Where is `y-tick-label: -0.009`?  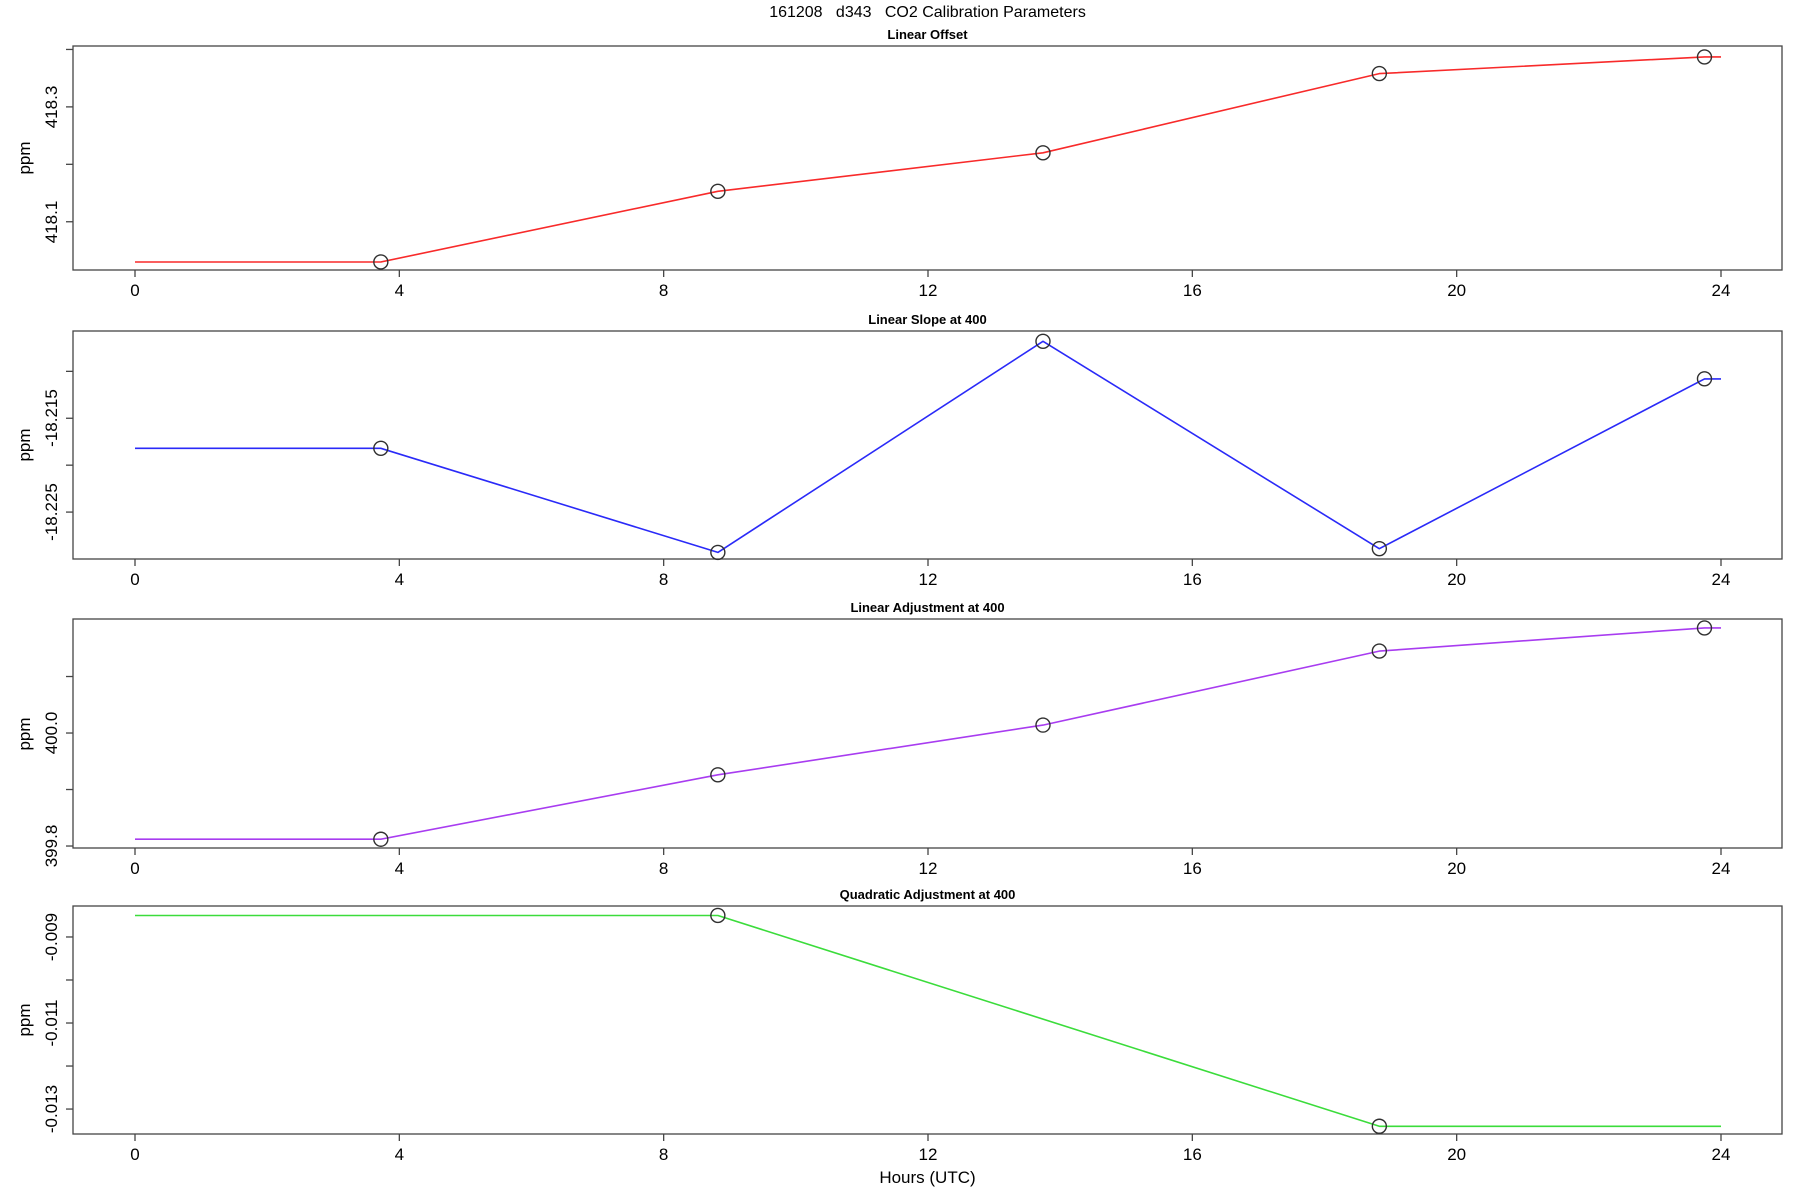
y-tick-label: -0.009 is located at coordinates (51, 937).